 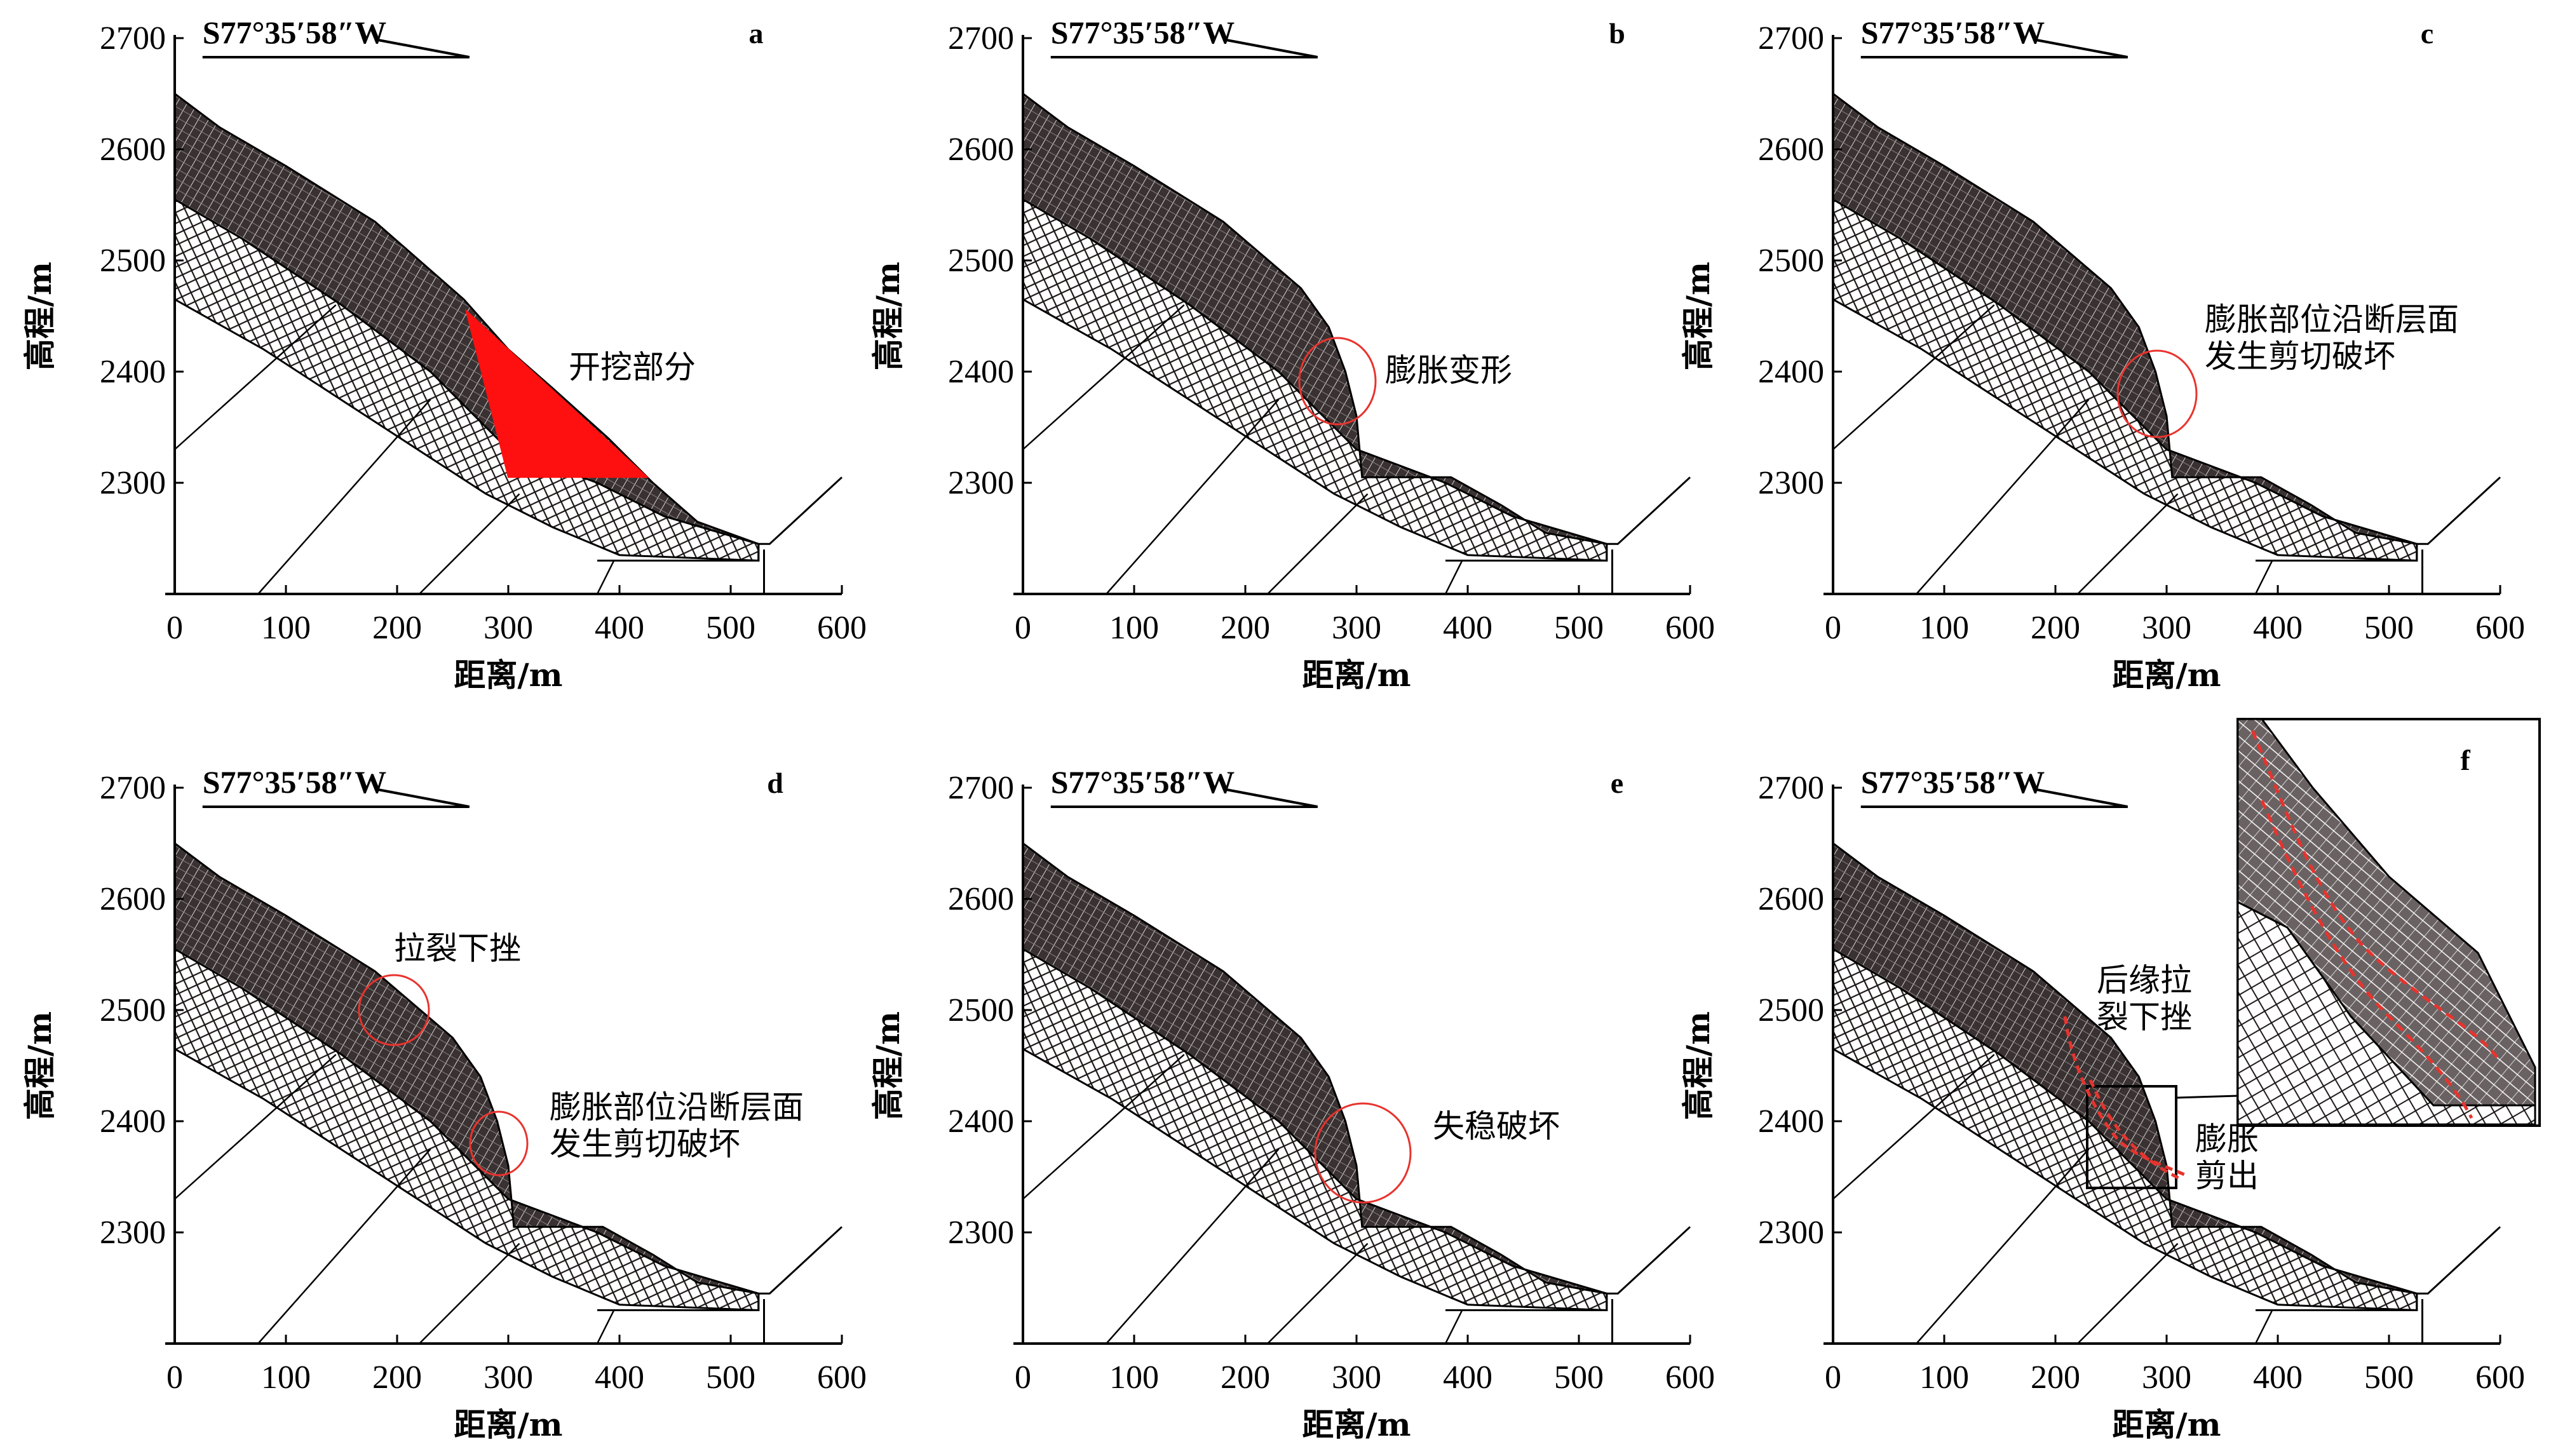 What do you see at coordinates (2144, 981) in the screenshot?
I see `annotation-f-0: 后缘拉` at bounding box center [2144, 981].